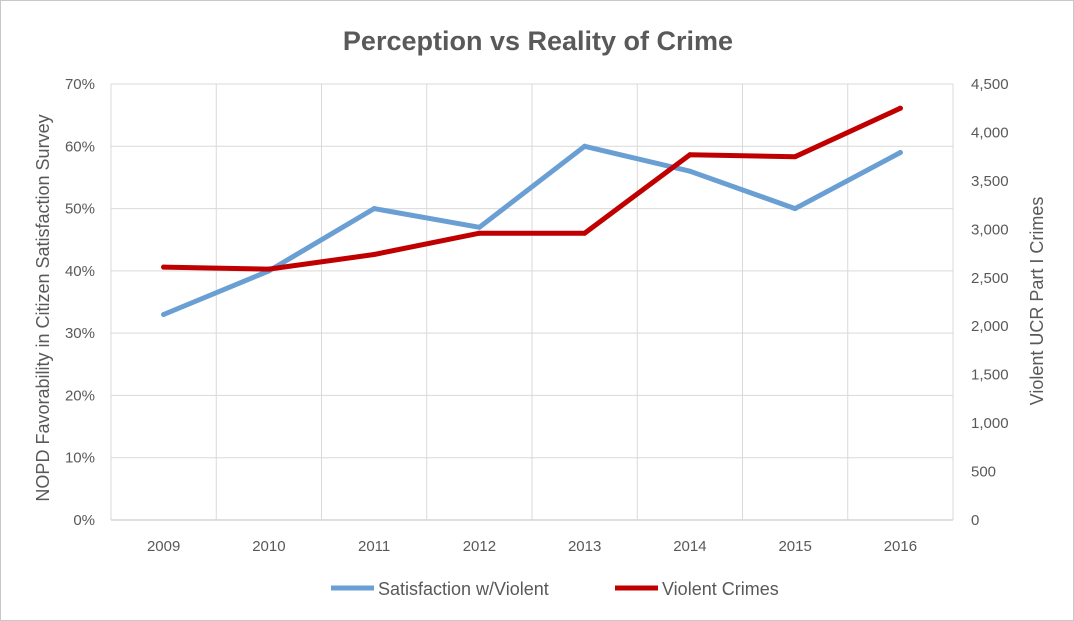  What do you see at coordinates (80, 271) in the screenshot?
I see `left-tick-label: 40%` at bounding box center [80, 271].